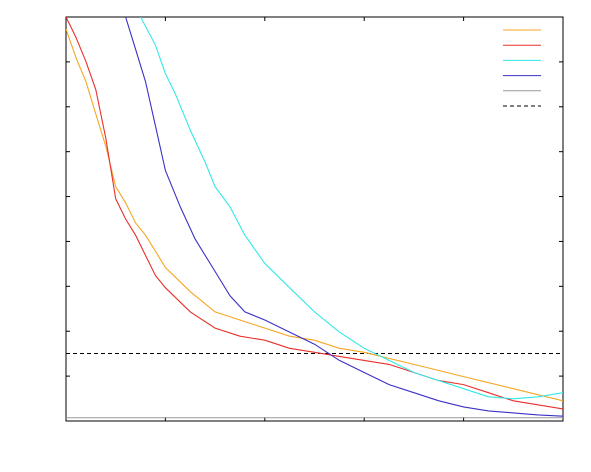 The image size is (591, 472). Describe the element at coordinates (522, 68) in the screenshot. I see `legend` at that location.